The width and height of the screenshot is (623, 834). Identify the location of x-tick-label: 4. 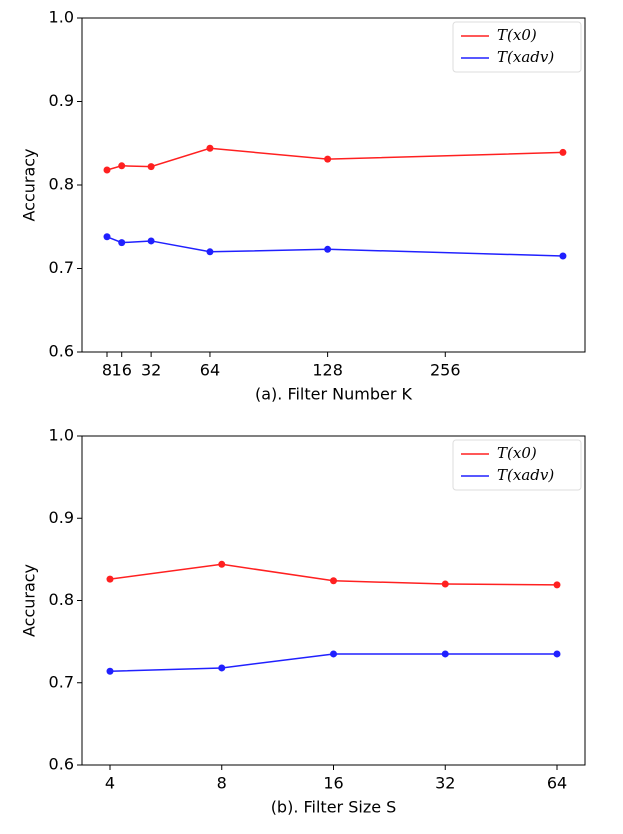
(110, 783).